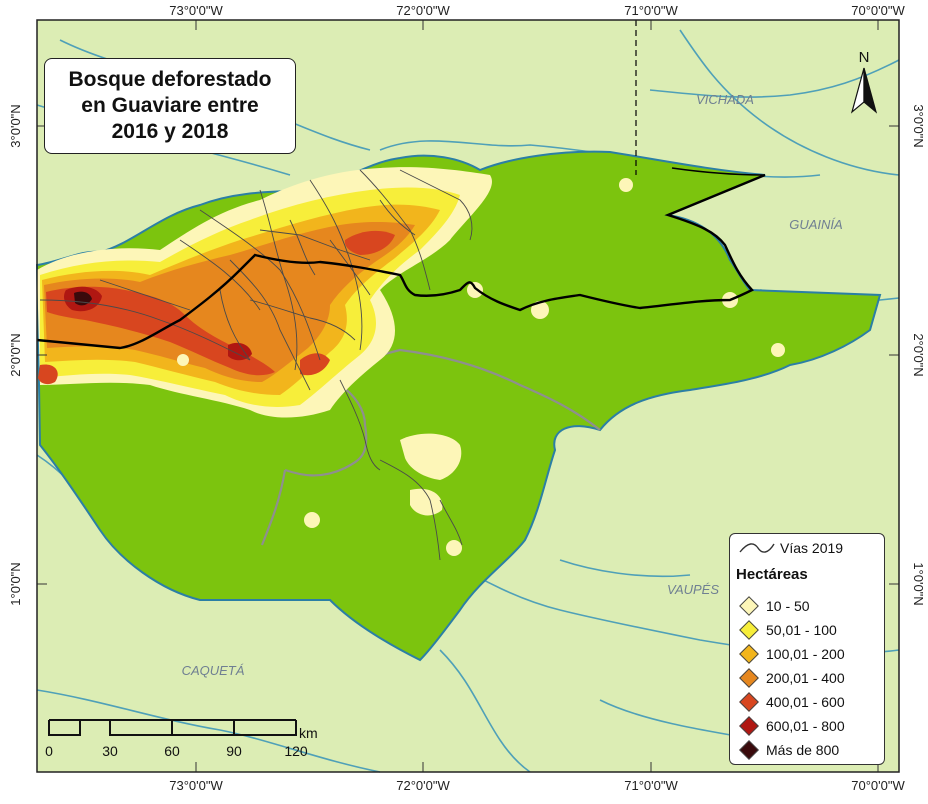  What do you see at coordinates (170, 131) in the screenshot?
I see `map-title-line-3: 2016 y 2018` at bounding box center [170, 131].